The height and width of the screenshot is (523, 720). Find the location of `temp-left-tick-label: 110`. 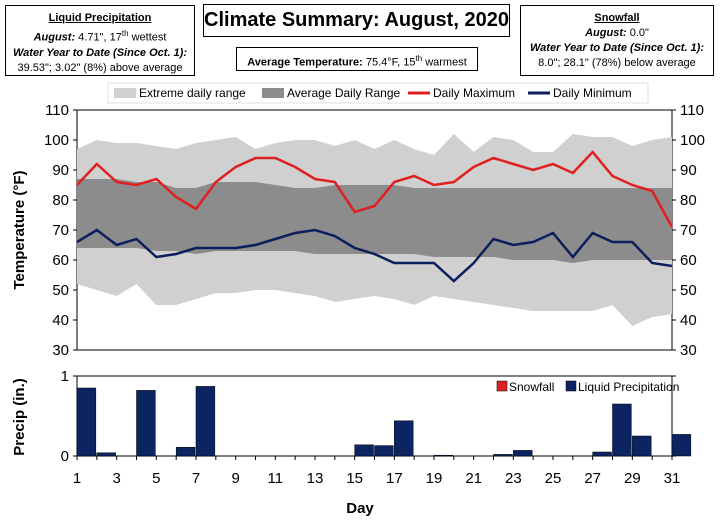

temp-left-tick-label: 110 is located at coordinates (57, 110).